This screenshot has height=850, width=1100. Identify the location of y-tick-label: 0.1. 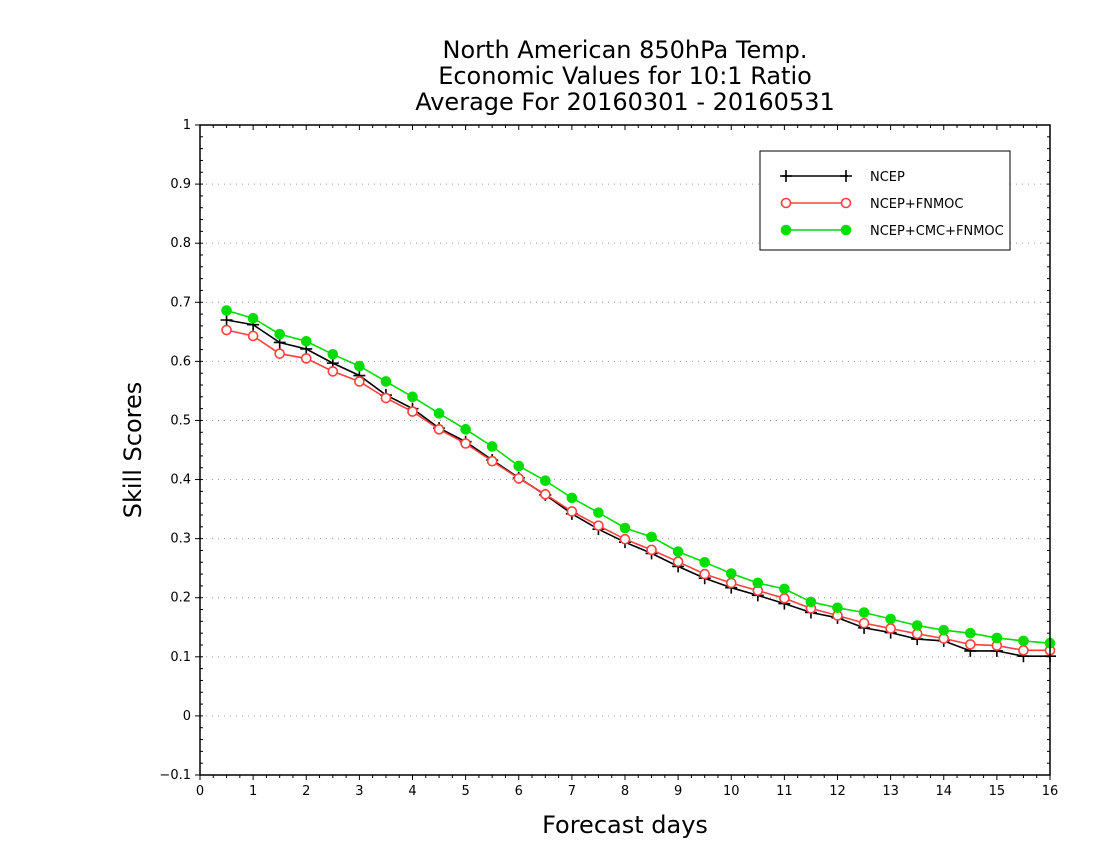
(180, 657).